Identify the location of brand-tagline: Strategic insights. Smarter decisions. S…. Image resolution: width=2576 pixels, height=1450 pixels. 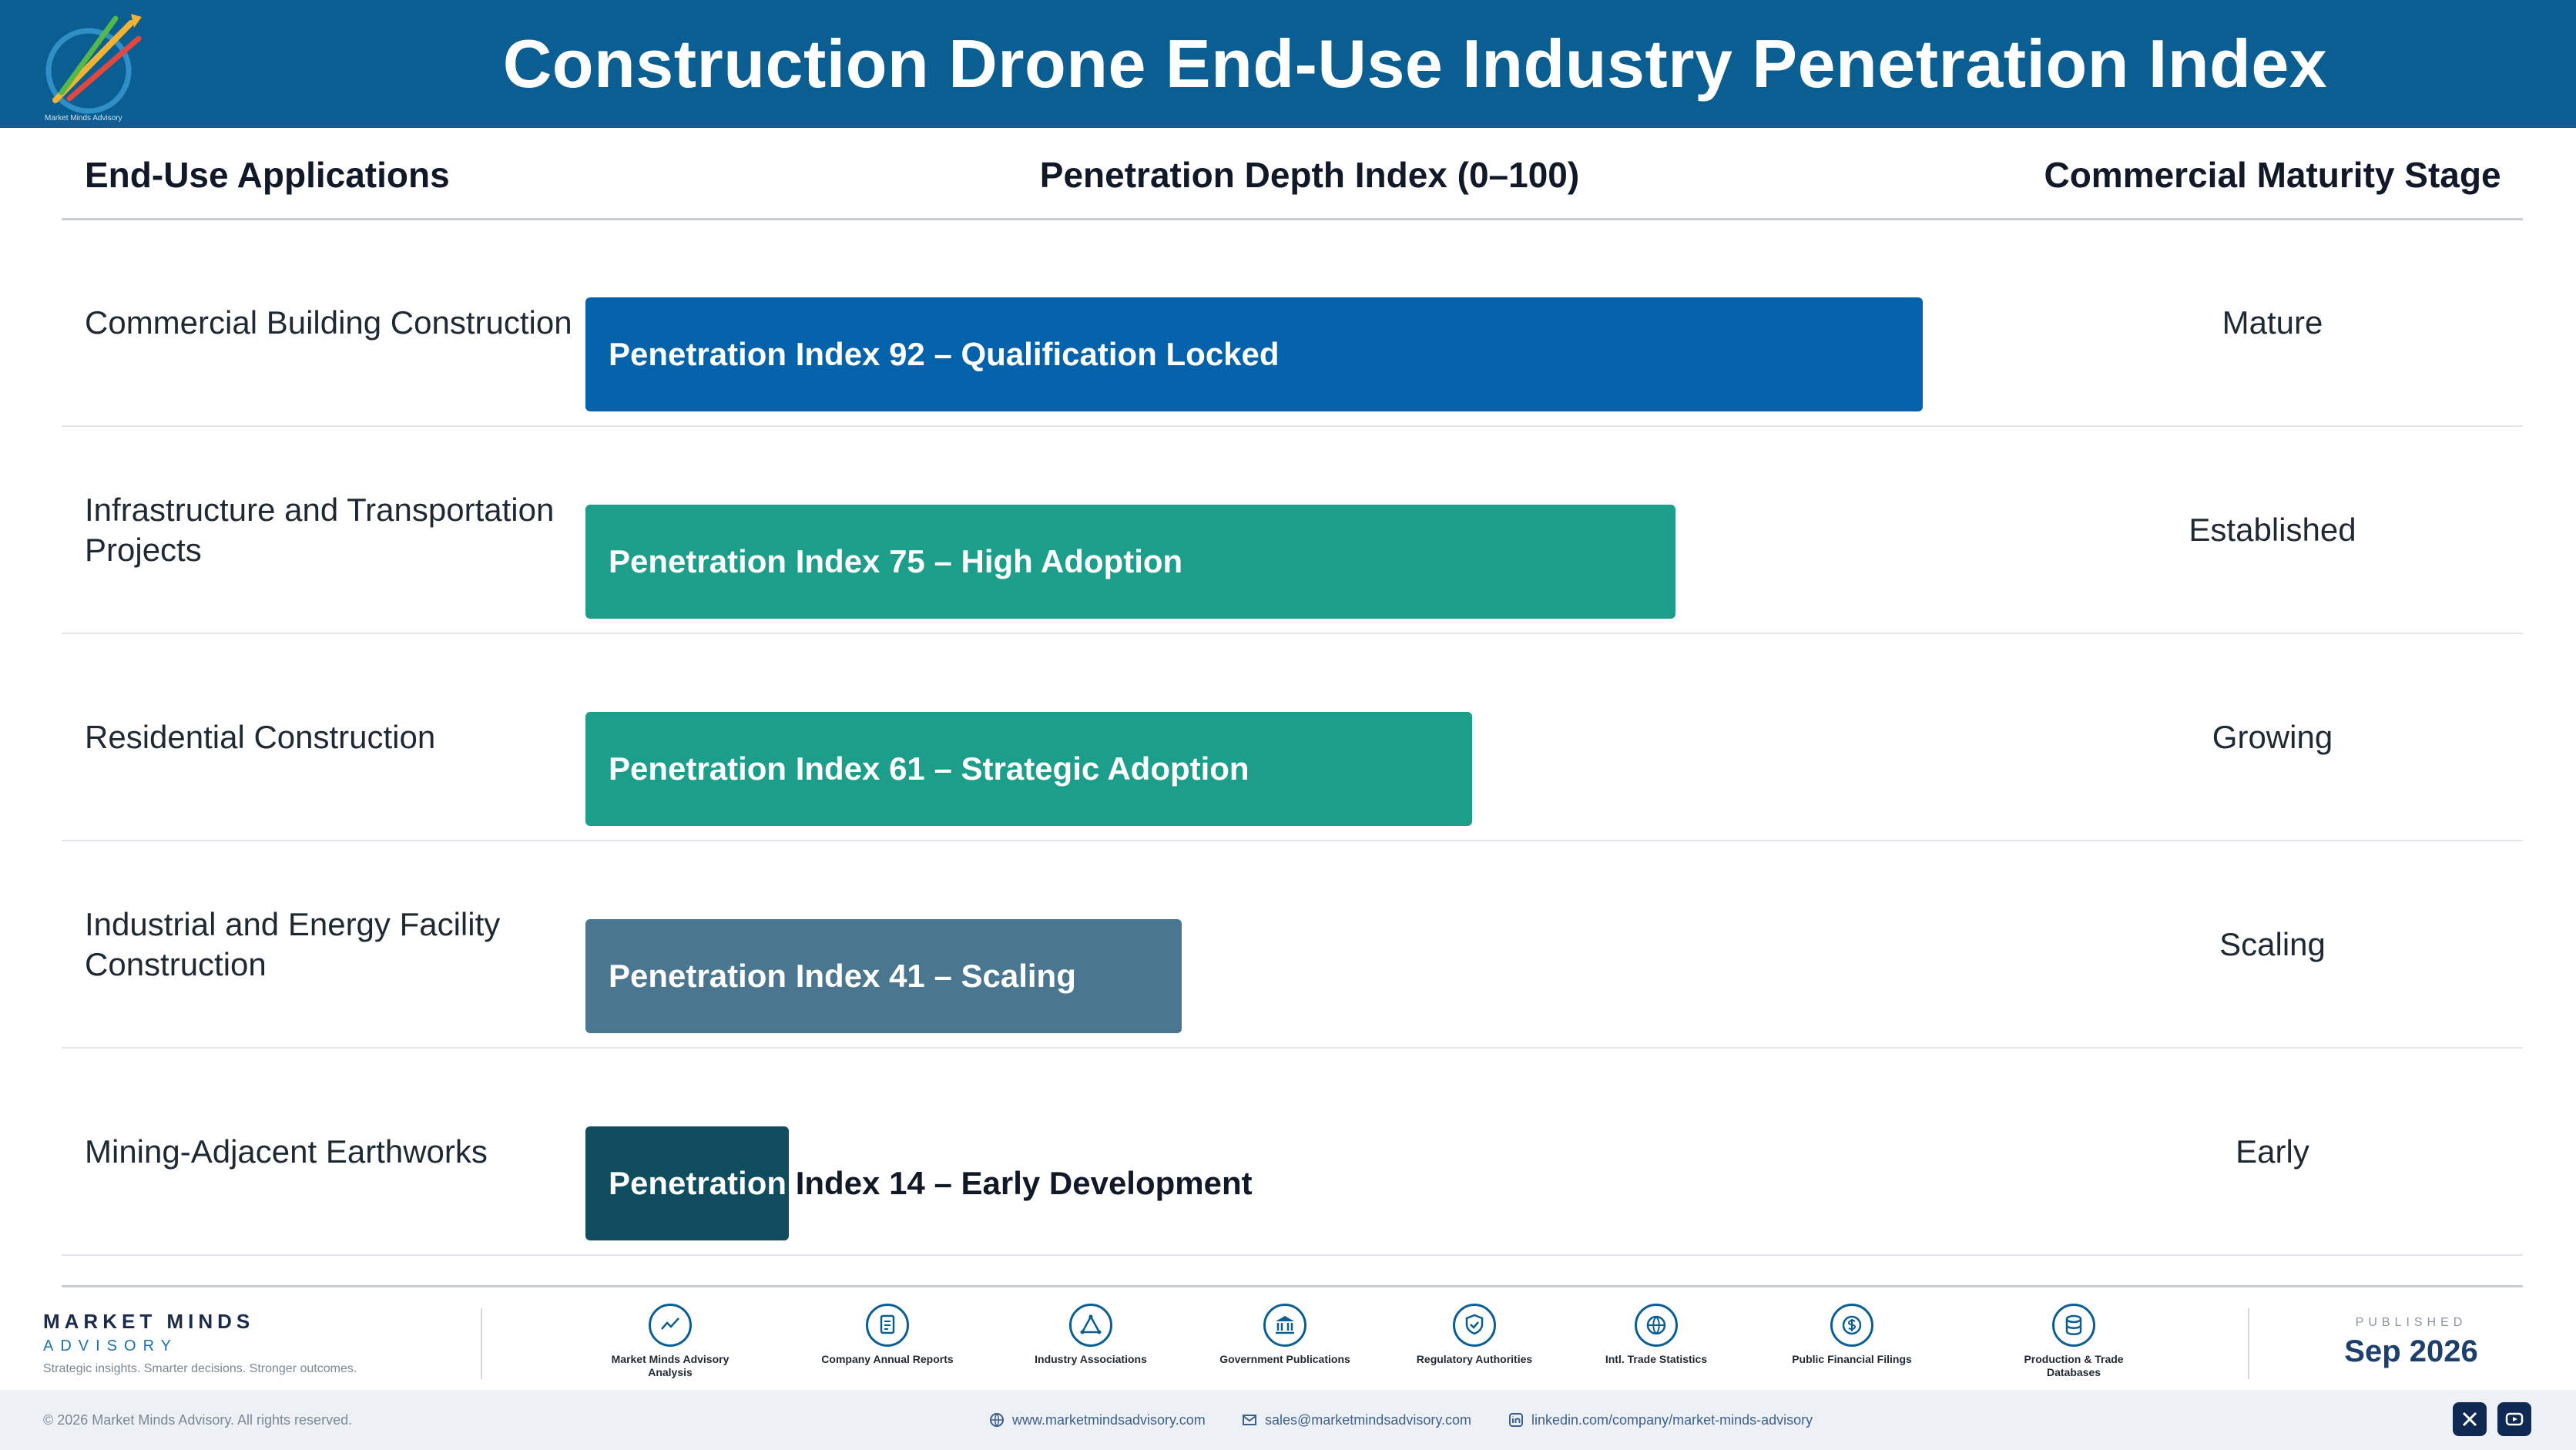
(200, 1368).